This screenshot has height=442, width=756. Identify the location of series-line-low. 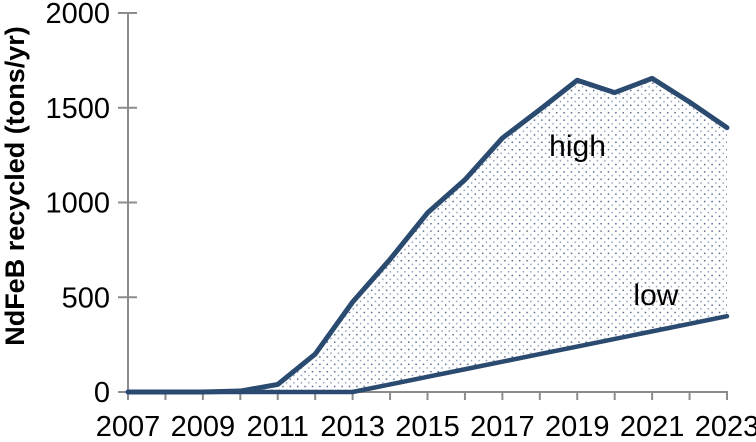
(427, 354).